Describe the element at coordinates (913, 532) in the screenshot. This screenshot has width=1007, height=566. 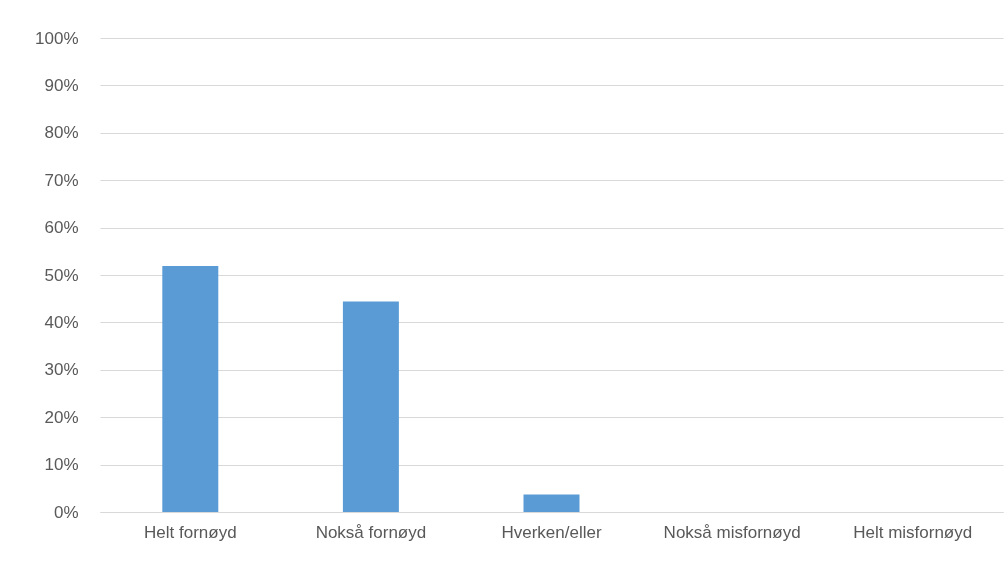
I see `x-tick-label: Helt misfornøyd` at that location.